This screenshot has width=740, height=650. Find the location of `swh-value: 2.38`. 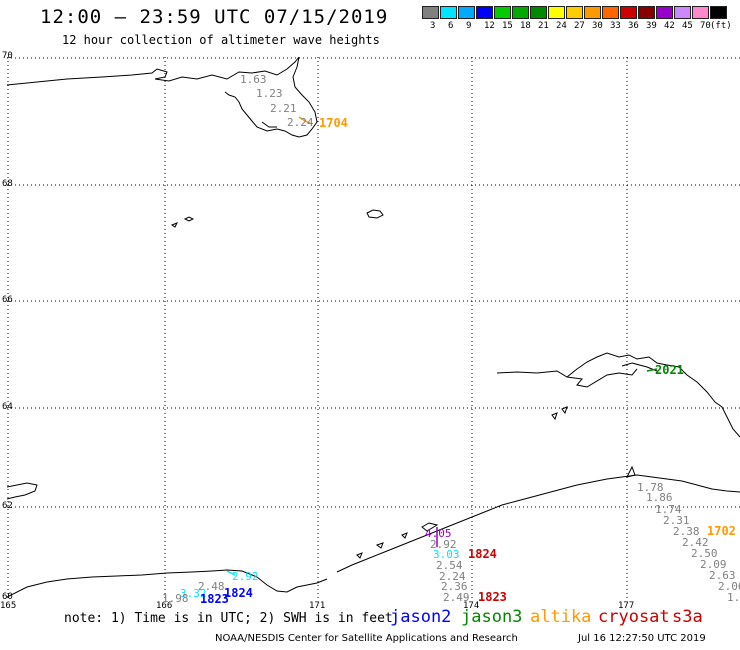

swh-value: 2.38 is located at coordinates (686, 531).